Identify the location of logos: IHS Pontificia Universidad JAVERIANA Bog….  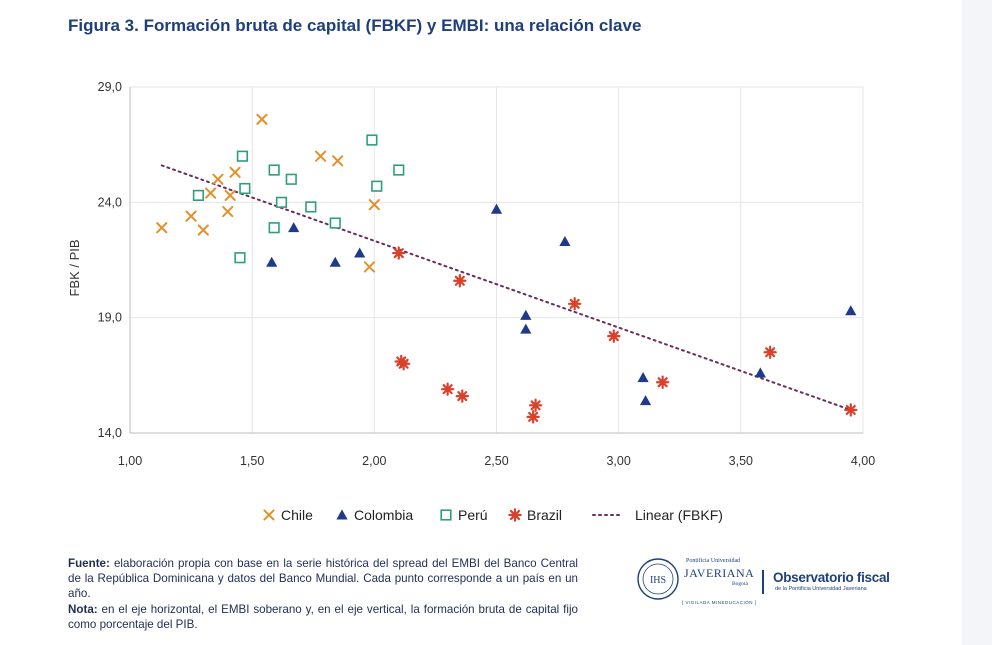
(766, 585).